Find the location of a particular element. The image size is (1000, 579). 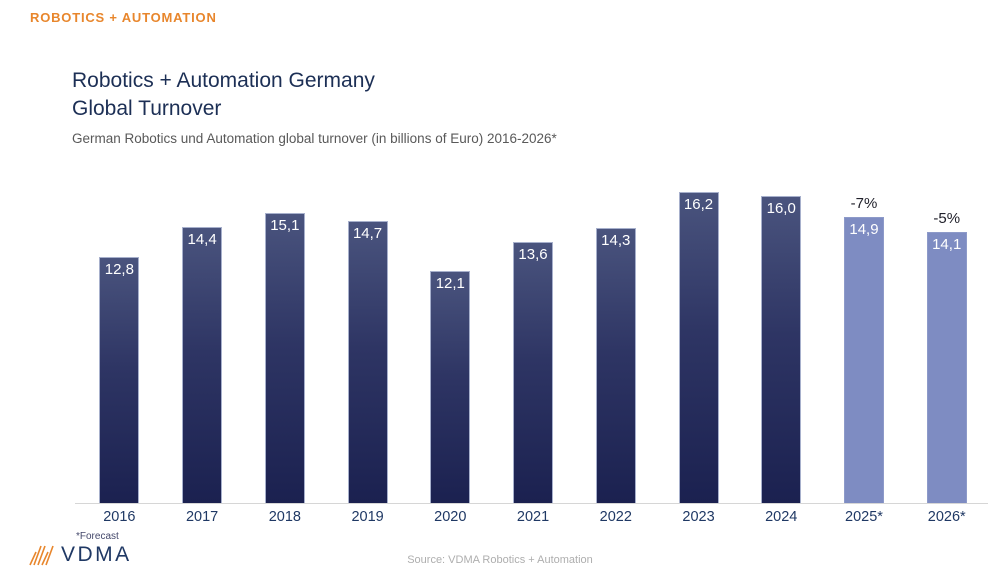

bar-percent-label: -7% is located at coordinates (864, 203).